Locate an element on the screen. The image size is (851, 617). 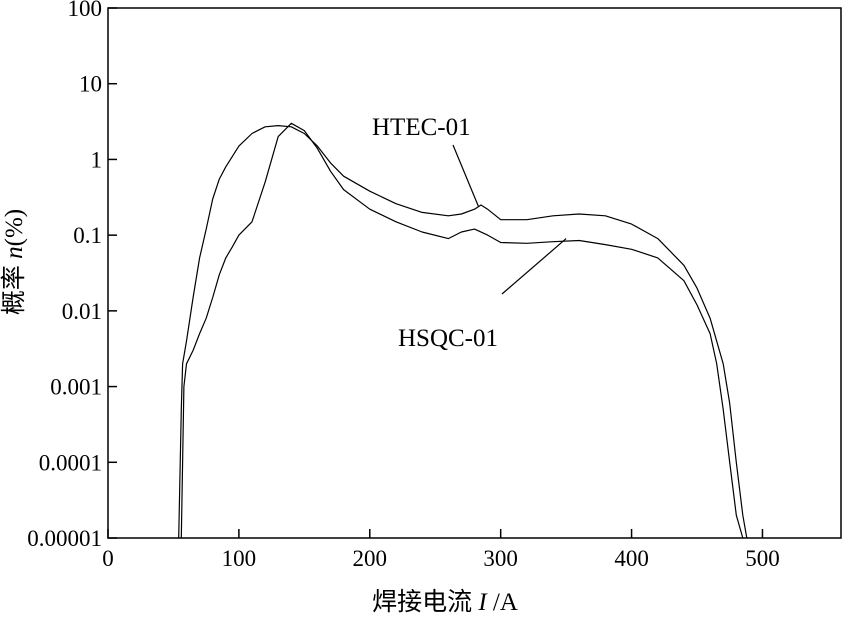
x-tick-label: 300 is located at coordinates (500, 558).